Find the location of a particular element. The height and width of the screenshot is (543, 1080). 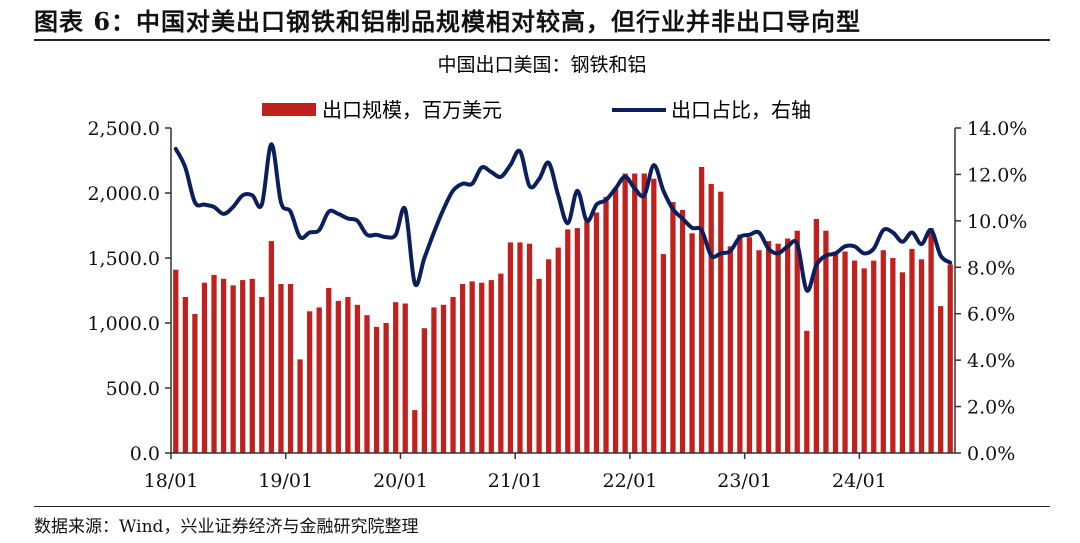

left-tick-label: 500.0 is located at coordinates (133, 389).